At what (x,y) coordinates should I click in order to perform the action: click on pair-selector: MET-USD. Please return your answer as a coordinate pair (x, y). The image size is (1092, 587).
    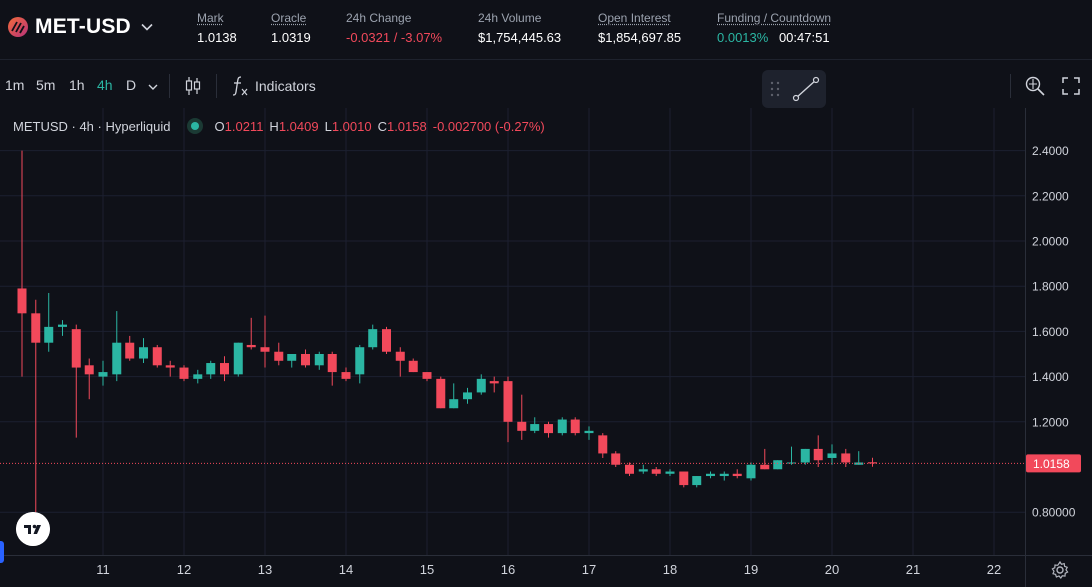
    Looking at the image, I should click on (83, 26).